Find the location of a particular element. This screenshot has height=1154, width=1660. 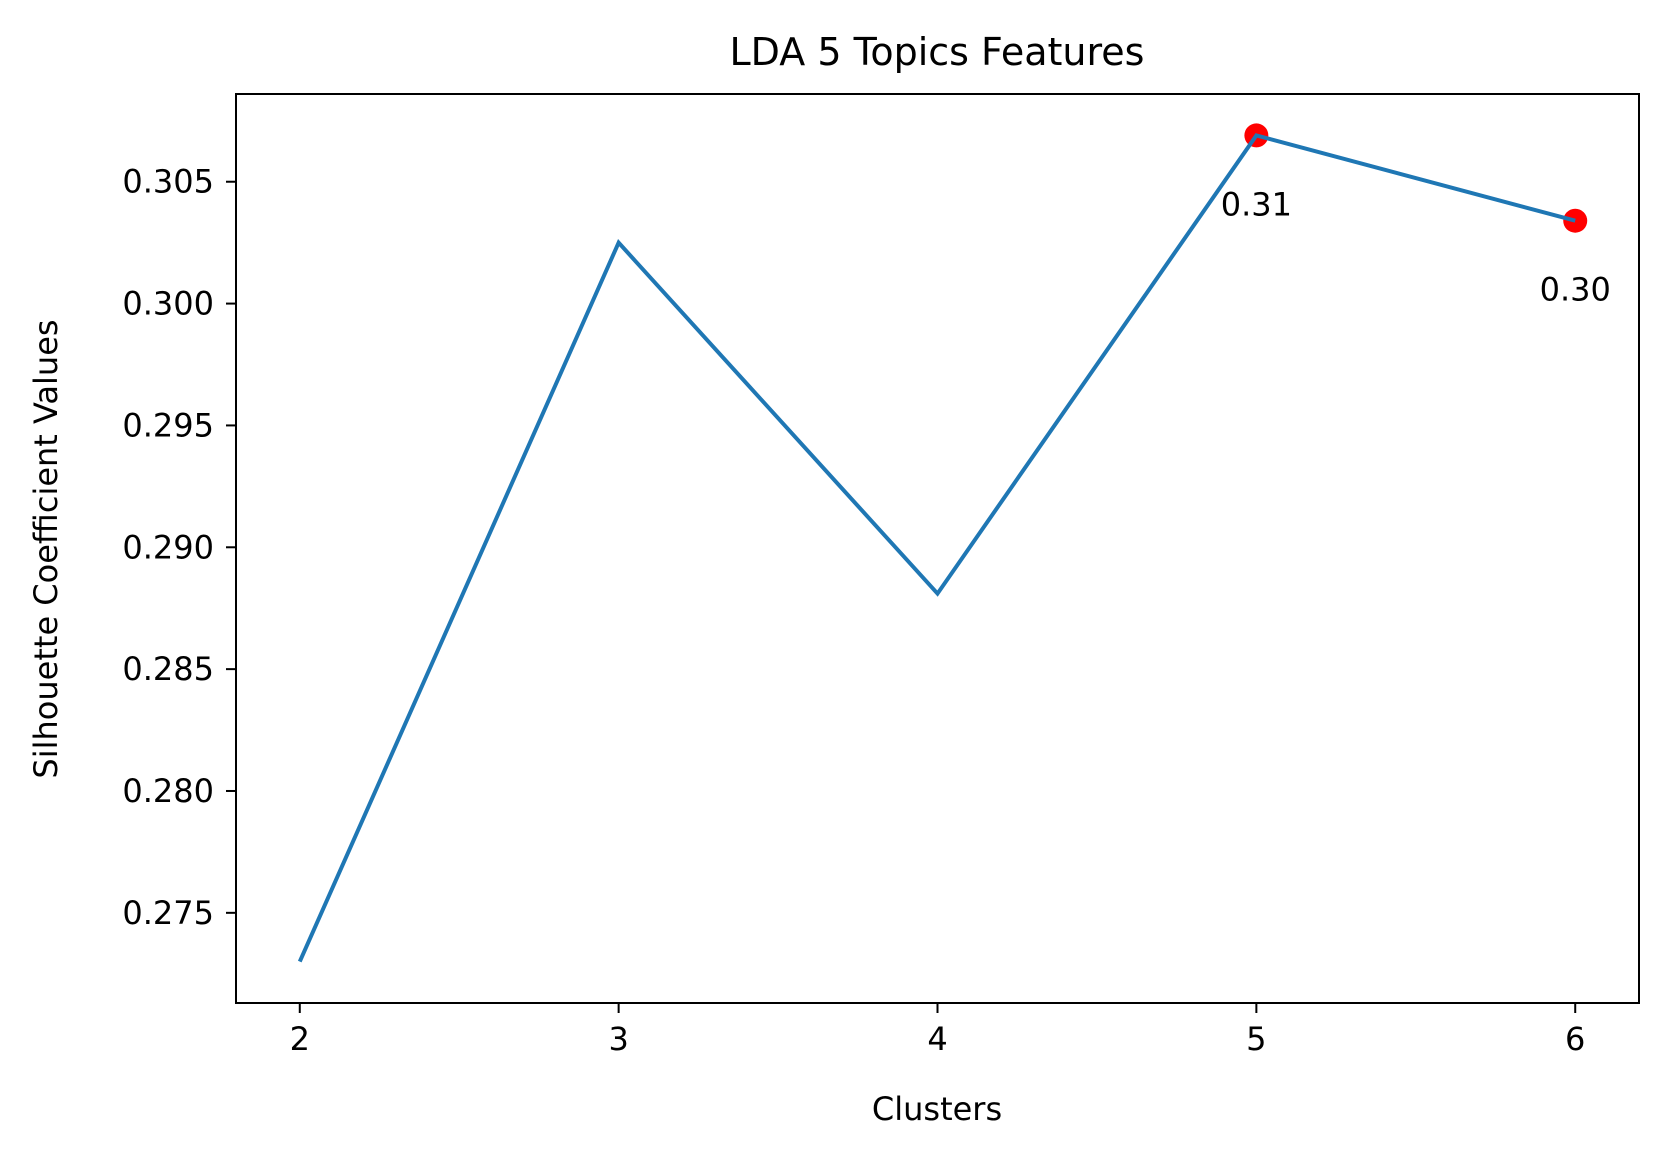

x-tick-label: 5 is located at coordinates (1256, 1039).